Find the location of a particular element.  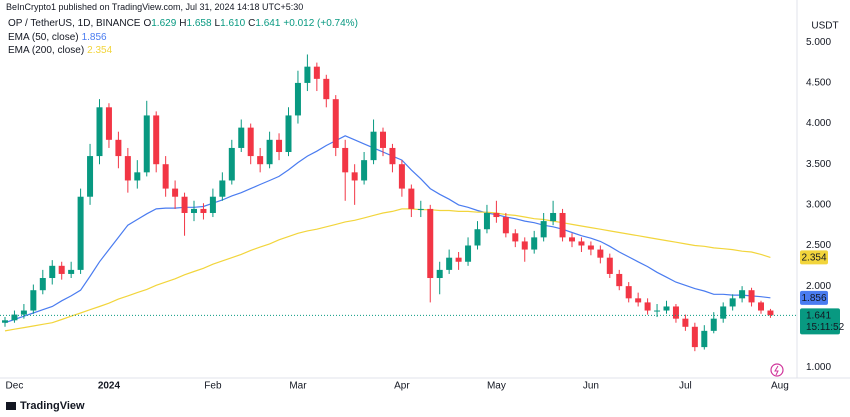

x-tick-label: May is located at coordinates (496, 386).